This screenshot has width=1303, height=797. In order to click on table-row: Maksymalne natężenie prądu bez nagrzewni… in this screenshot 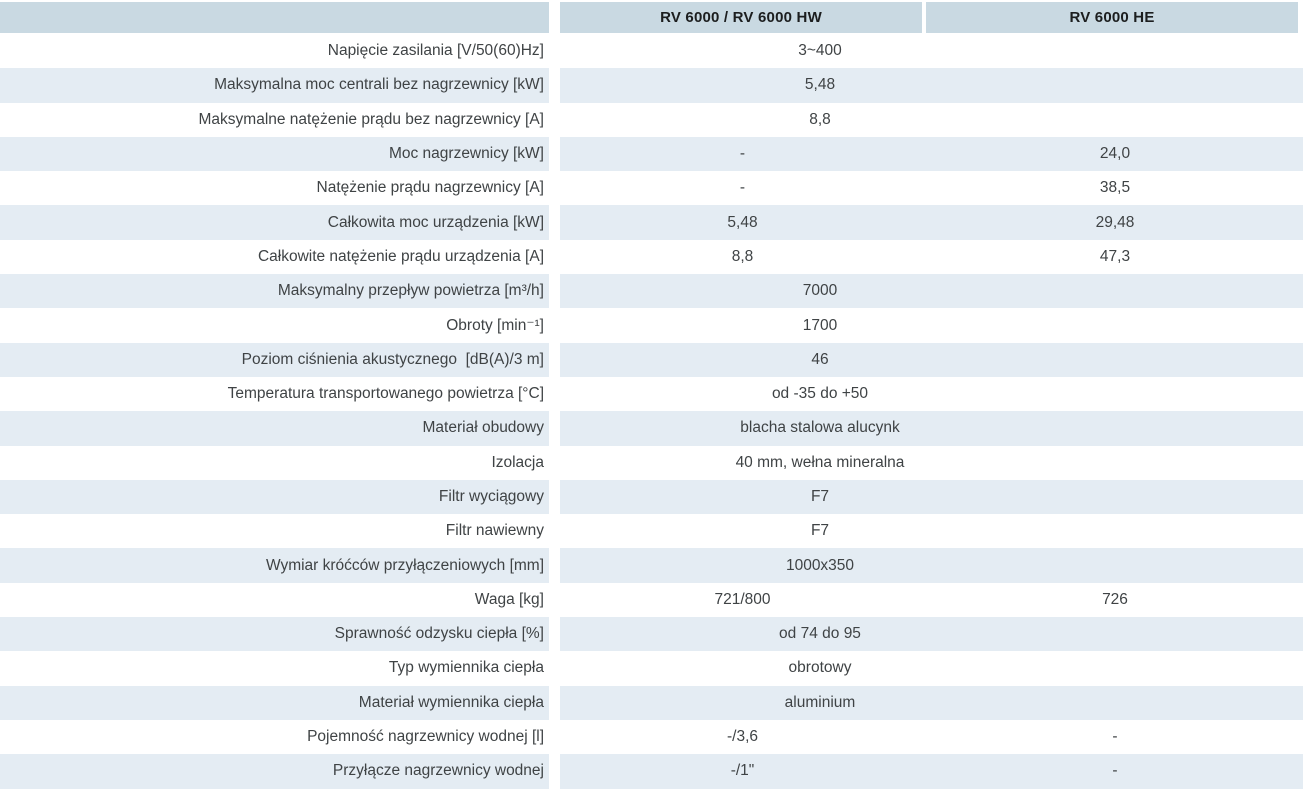, I will do `click(651, 119)`.